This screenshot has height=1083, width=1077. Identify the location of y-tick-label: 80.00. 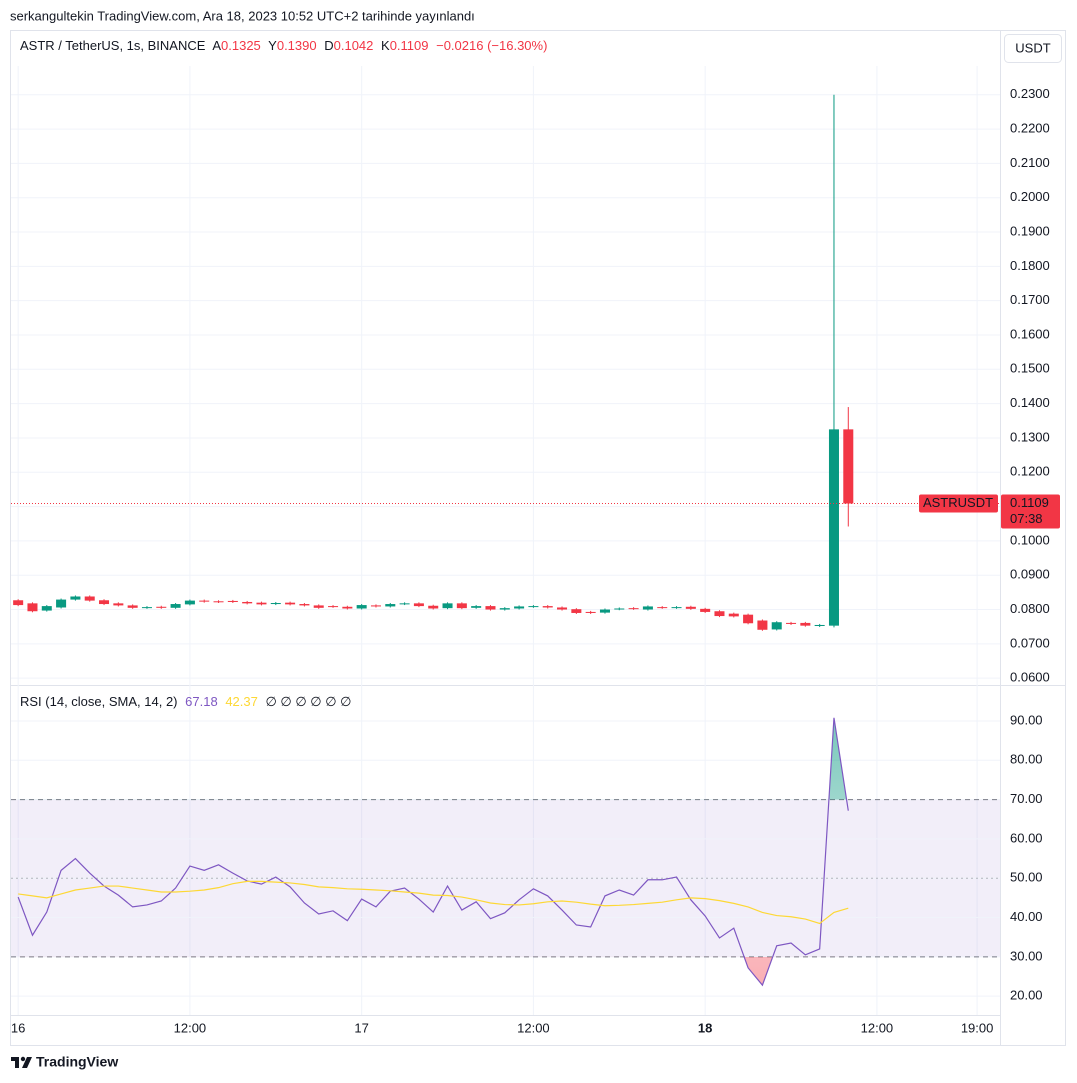
(1026, 759).